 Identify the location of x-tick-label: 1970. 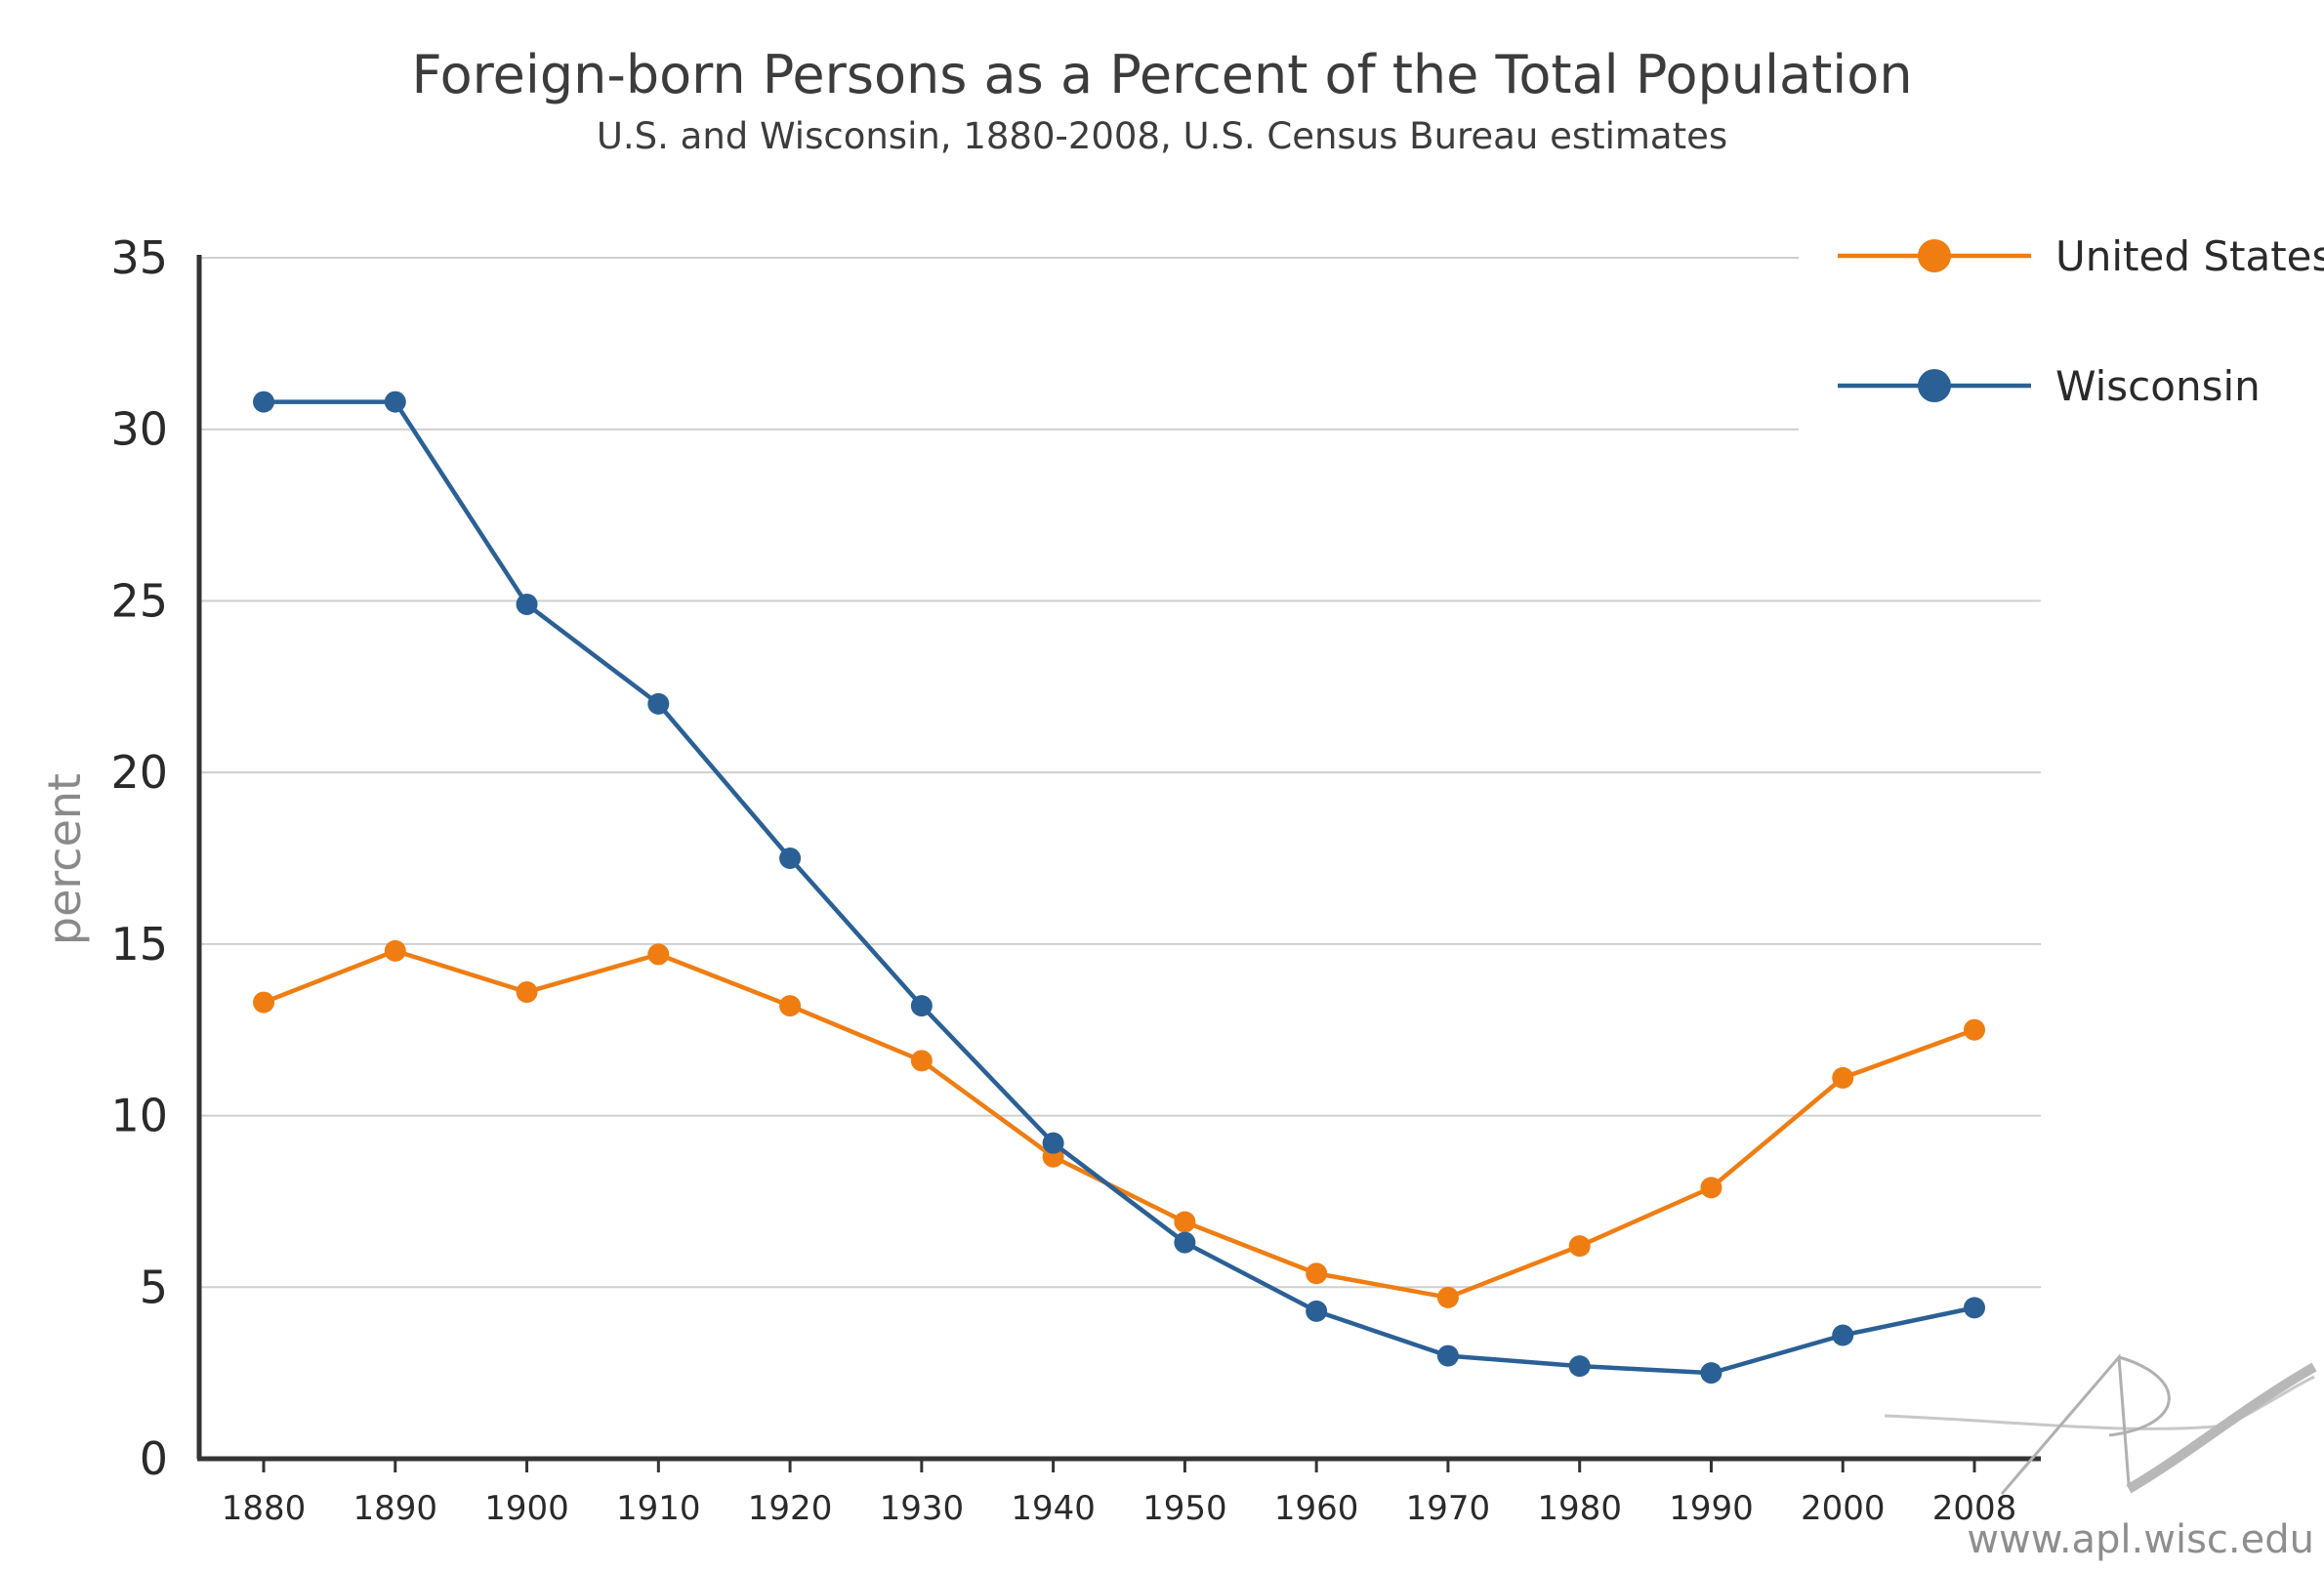
(1449, 1508).